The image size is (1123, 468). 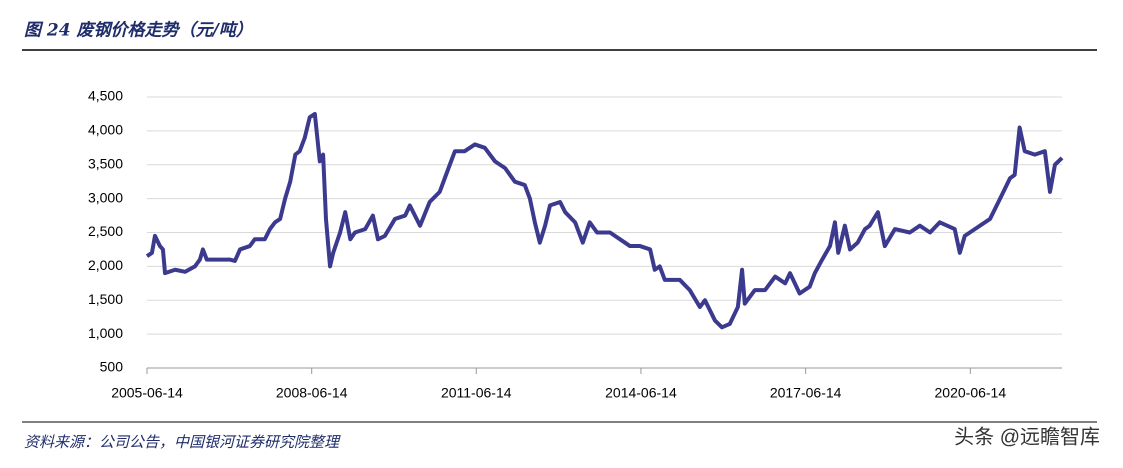 I want to click on source-note: 资料来源：公司公告，中国银河证券研究院整理, so click(x=182, y=442).